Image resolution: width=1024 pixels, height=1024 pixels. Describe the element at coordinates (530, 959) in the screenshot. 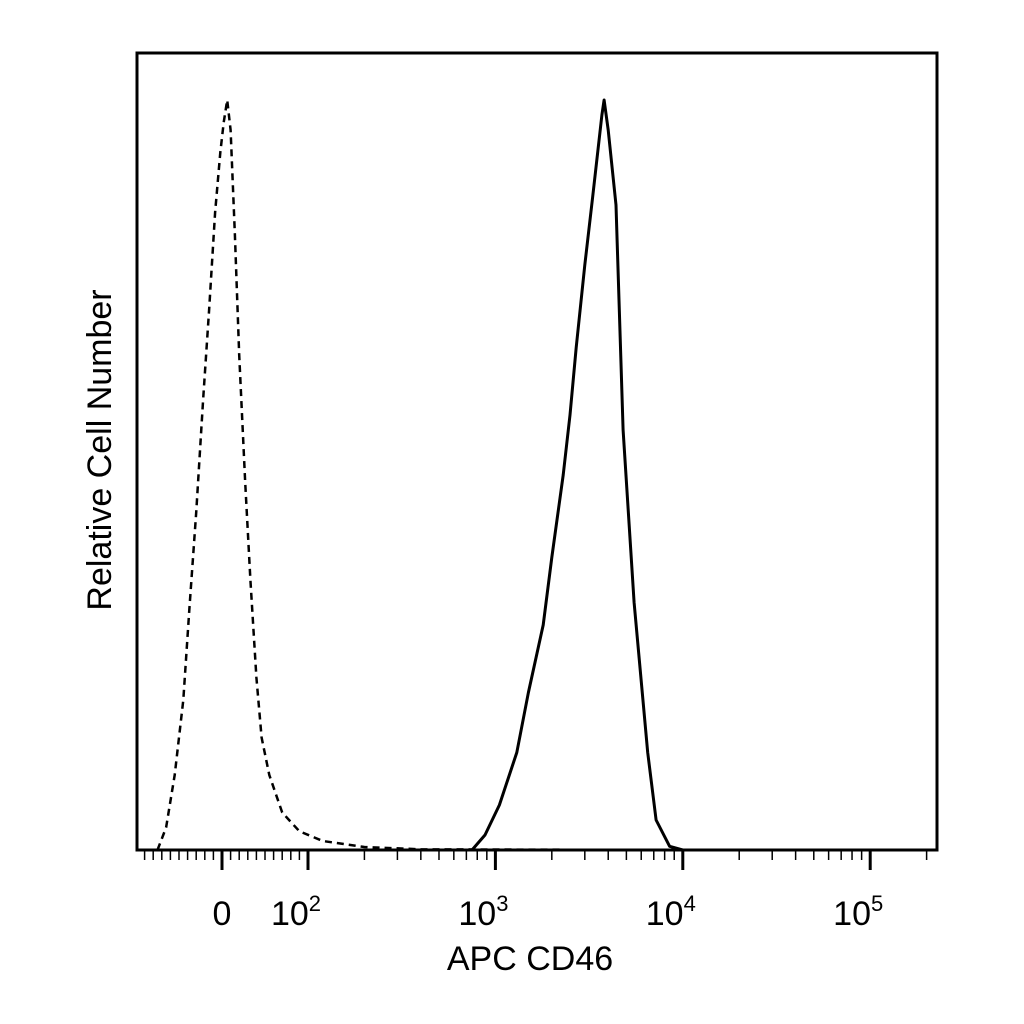

I see `x-axis-title: APC CD46` at that location.